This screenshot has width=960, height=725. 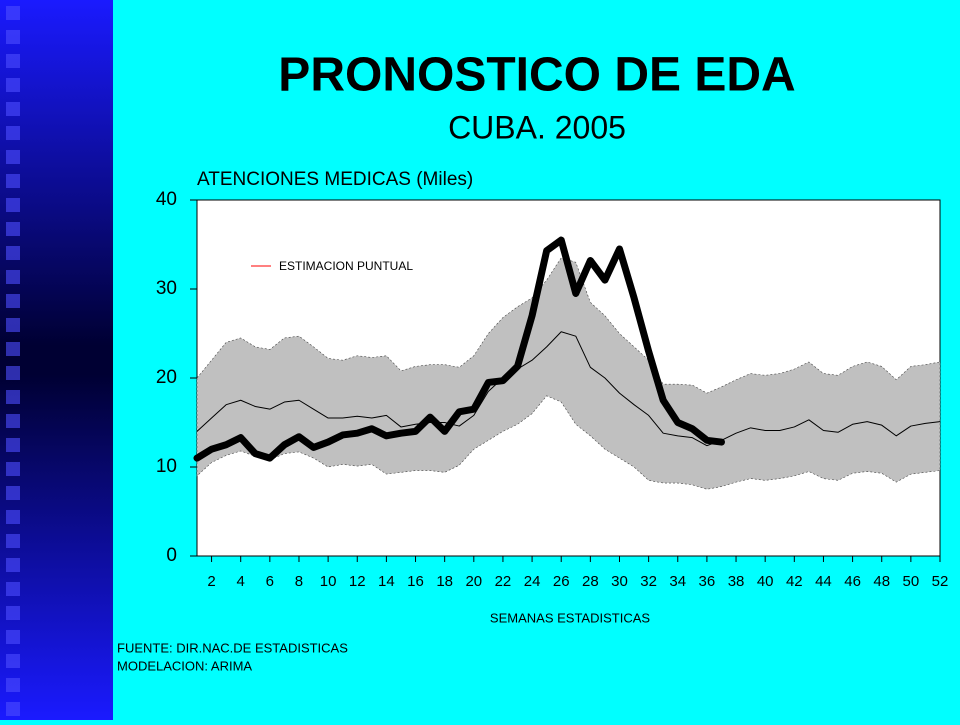 What do you see at coordinates (184, 665) in the screenshot?
I see `footnote: MODELACION: ARIMA` at bounding box center [184, 665].